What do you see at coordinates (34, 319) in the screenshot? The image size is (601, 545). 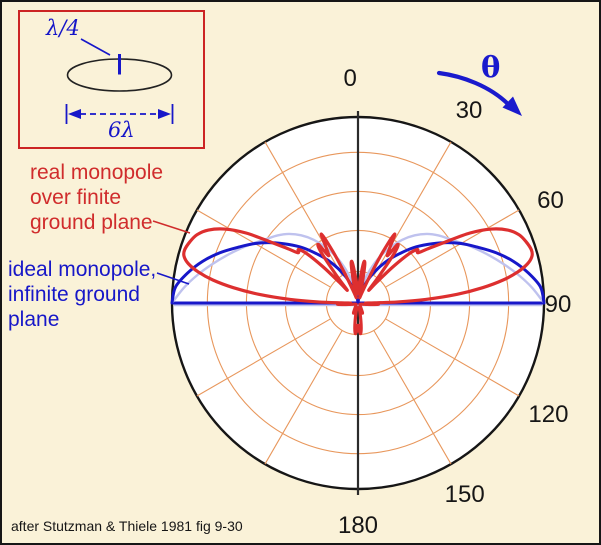 I see `ideal-monopole-label-line3: plane` at bounding box center [34, 319].